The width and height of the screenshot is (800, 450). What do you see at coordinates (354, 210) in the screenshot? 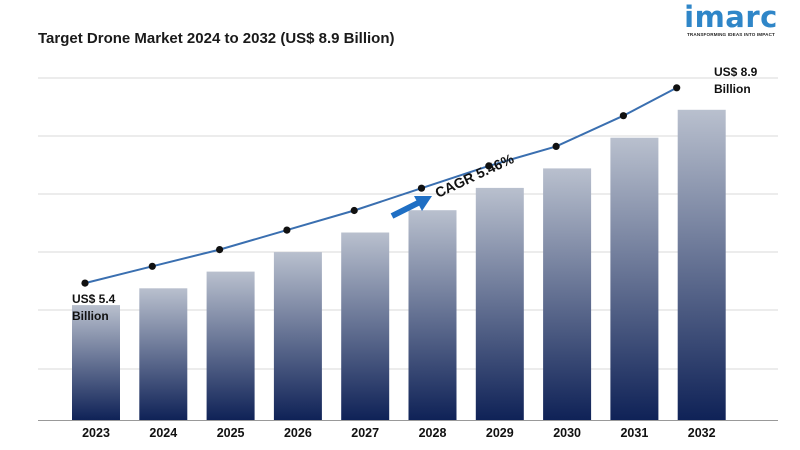
I see `trend-marker-2027` at bounding box center [354, 210].